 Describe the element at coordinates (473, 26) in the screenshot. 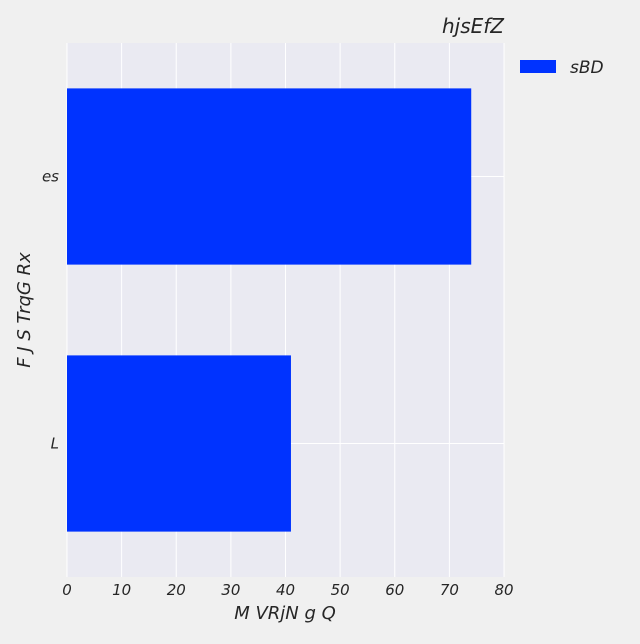

I see `chart-title: hjsEfZ` at that location.